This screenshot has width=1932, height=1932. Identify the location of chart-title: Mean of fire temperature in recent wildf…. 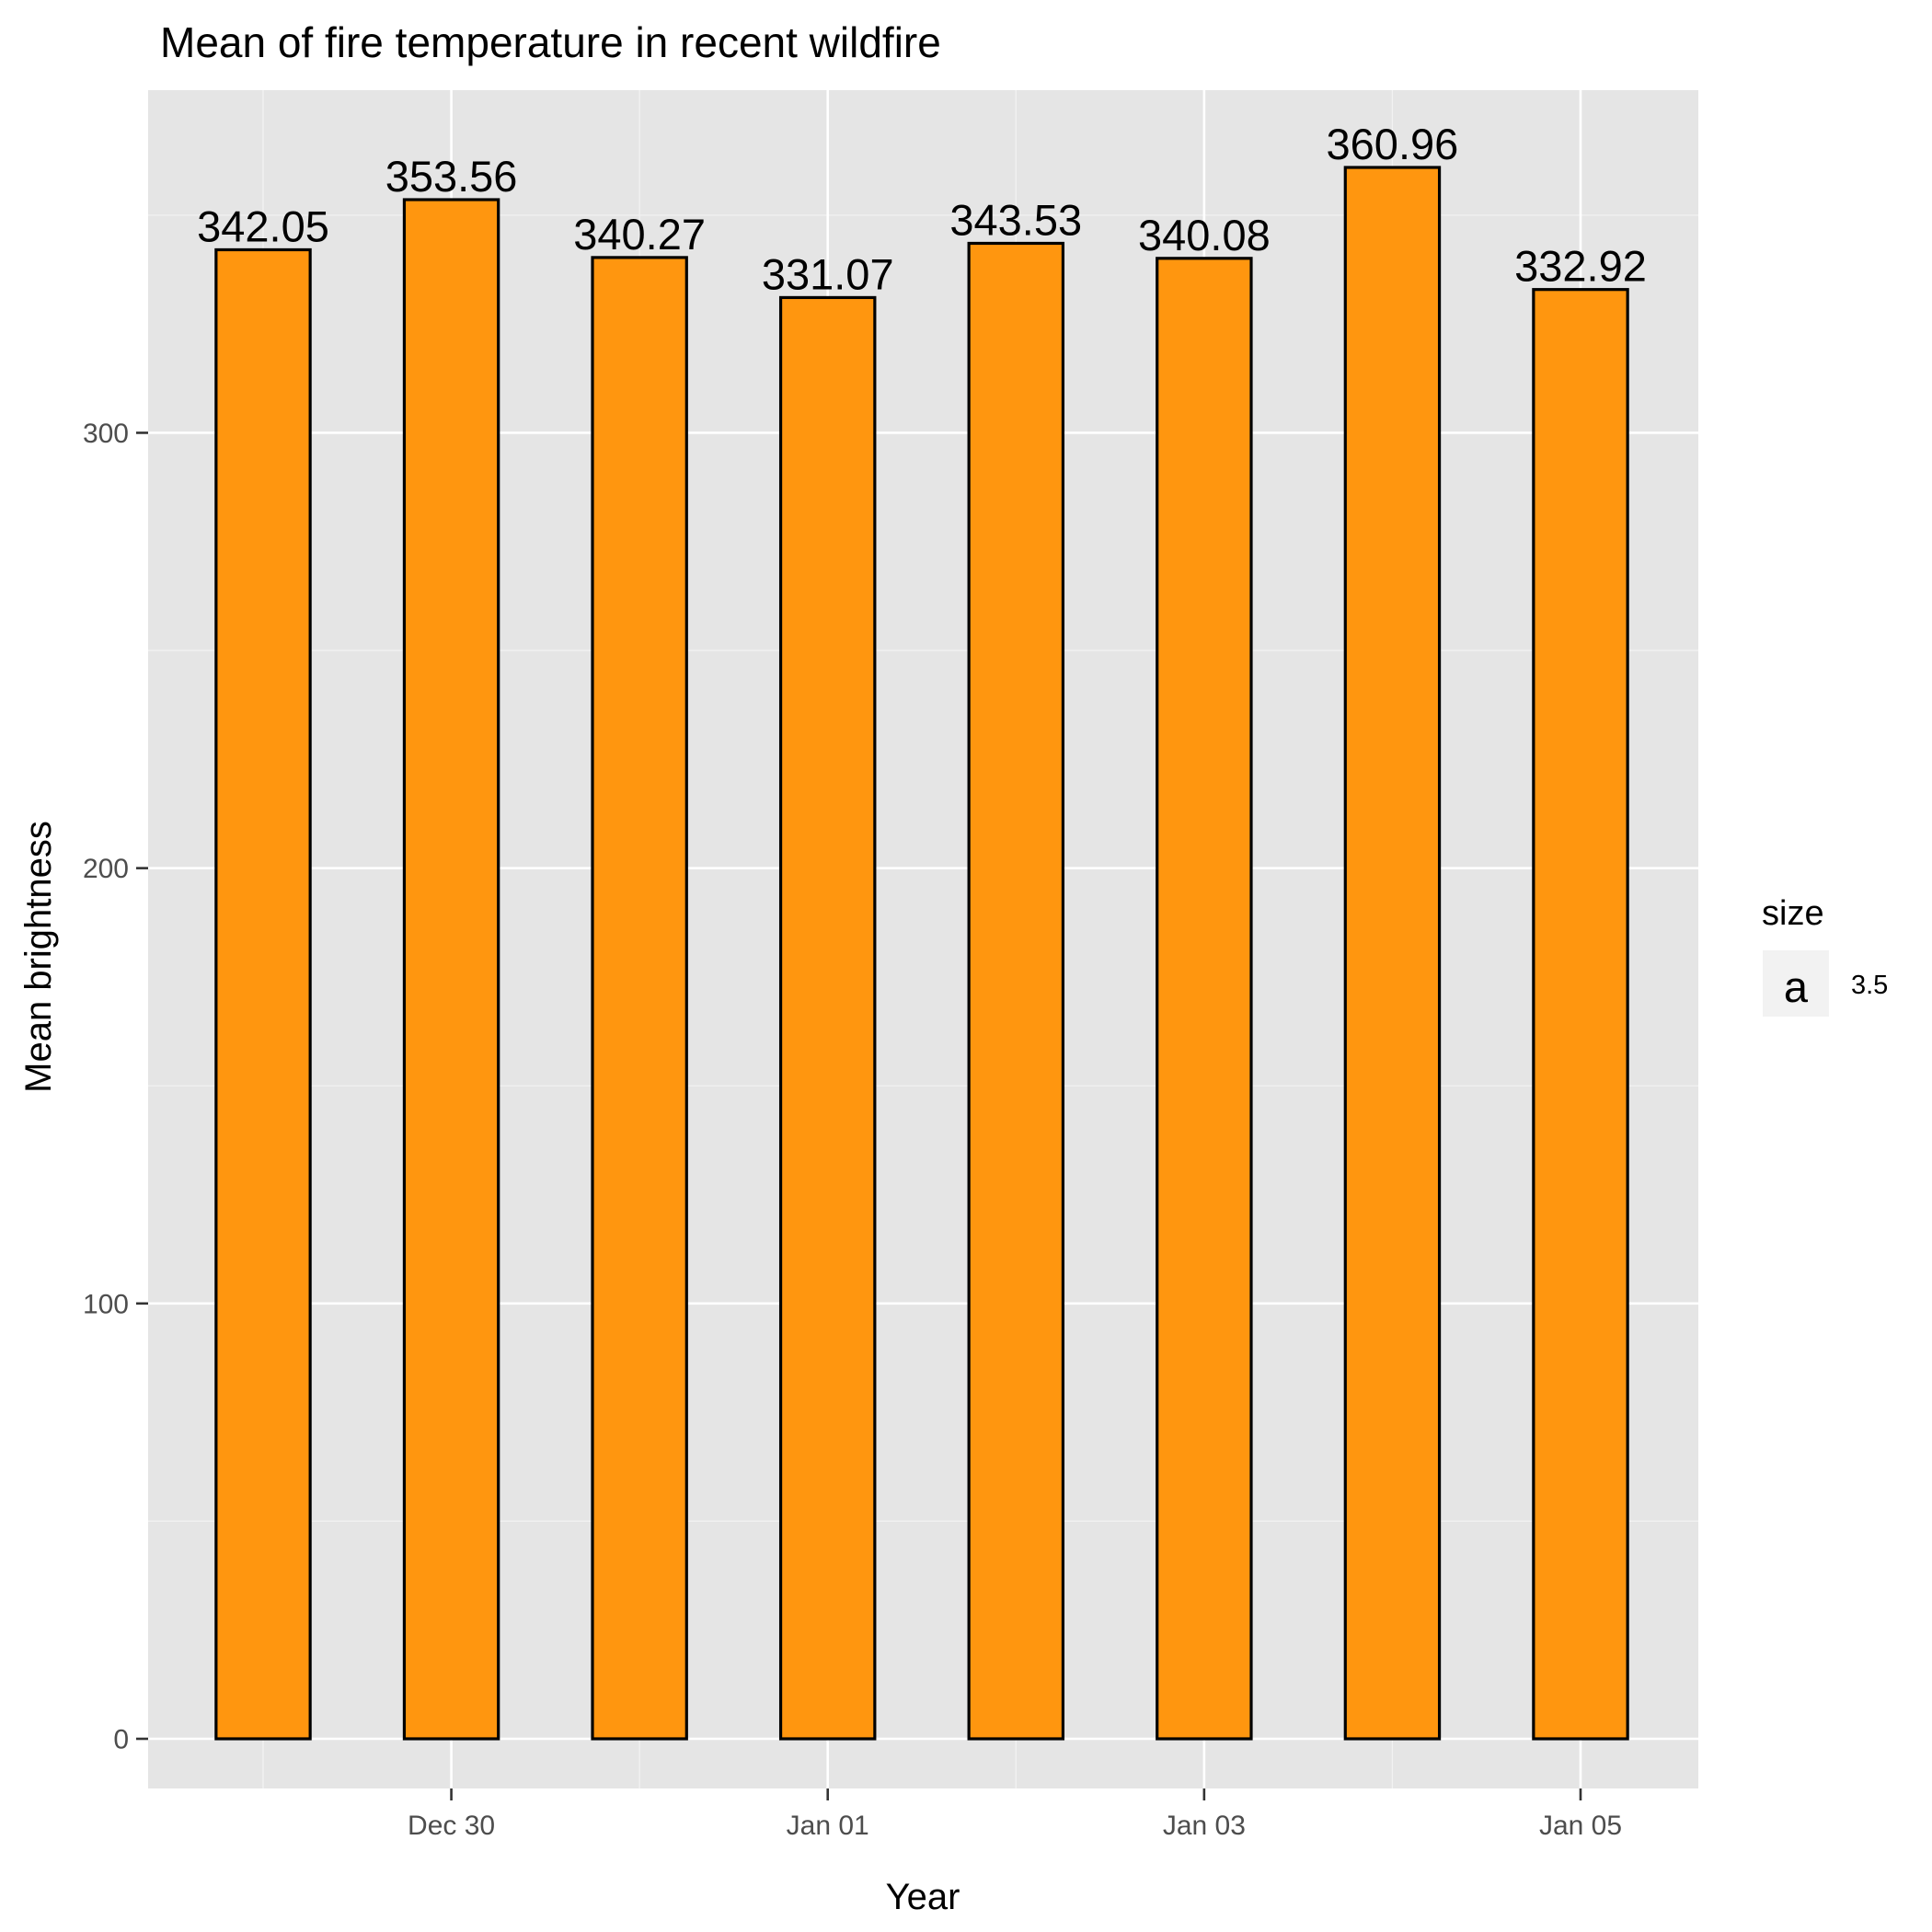
(550, 42).